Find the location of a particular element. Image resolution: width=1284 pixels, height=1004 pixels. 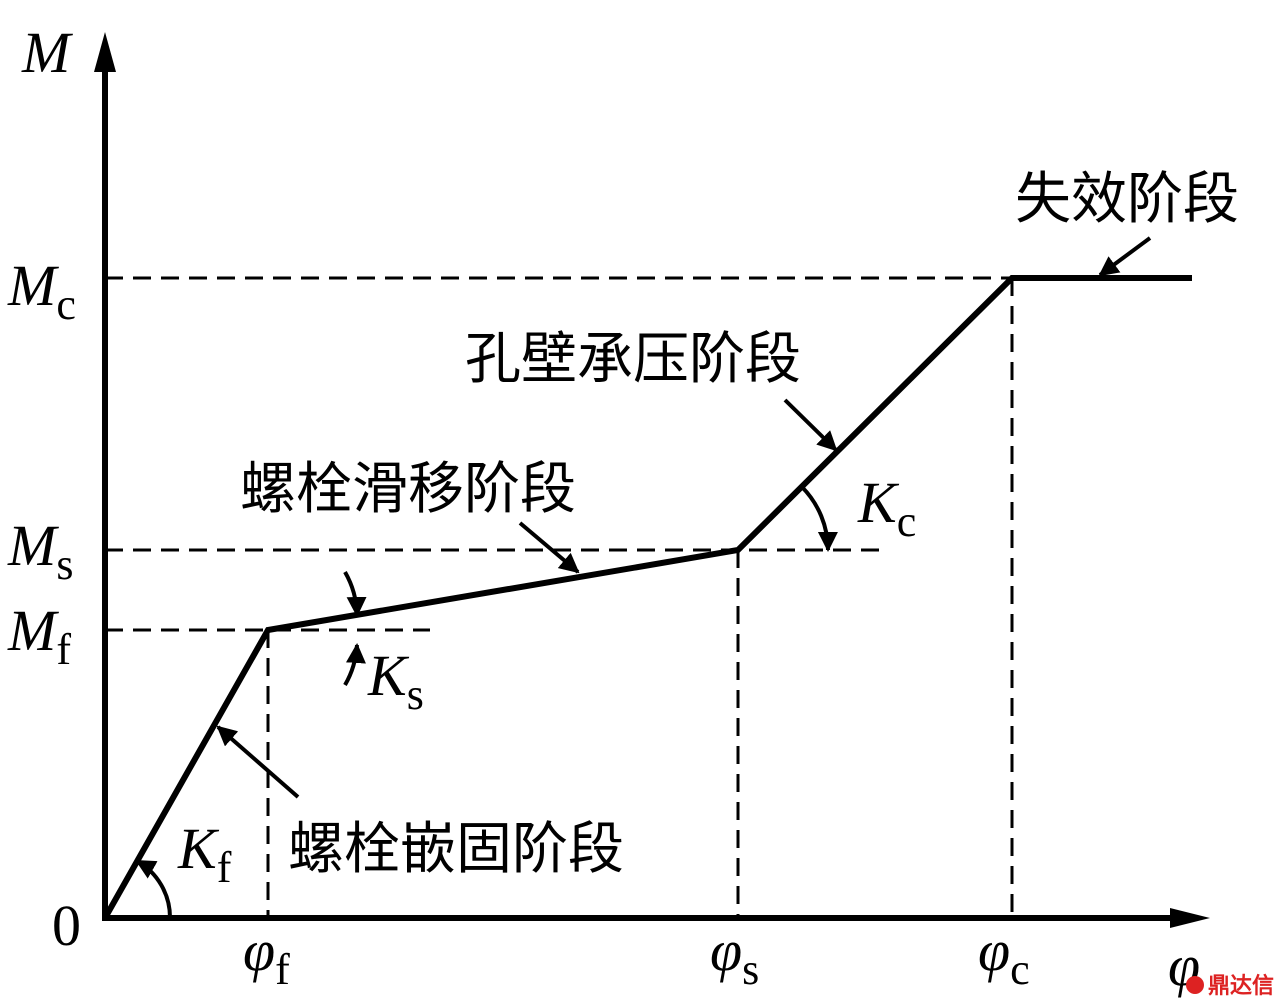

stage-label: 失效阶段 is located at coordinates (1127, 199).